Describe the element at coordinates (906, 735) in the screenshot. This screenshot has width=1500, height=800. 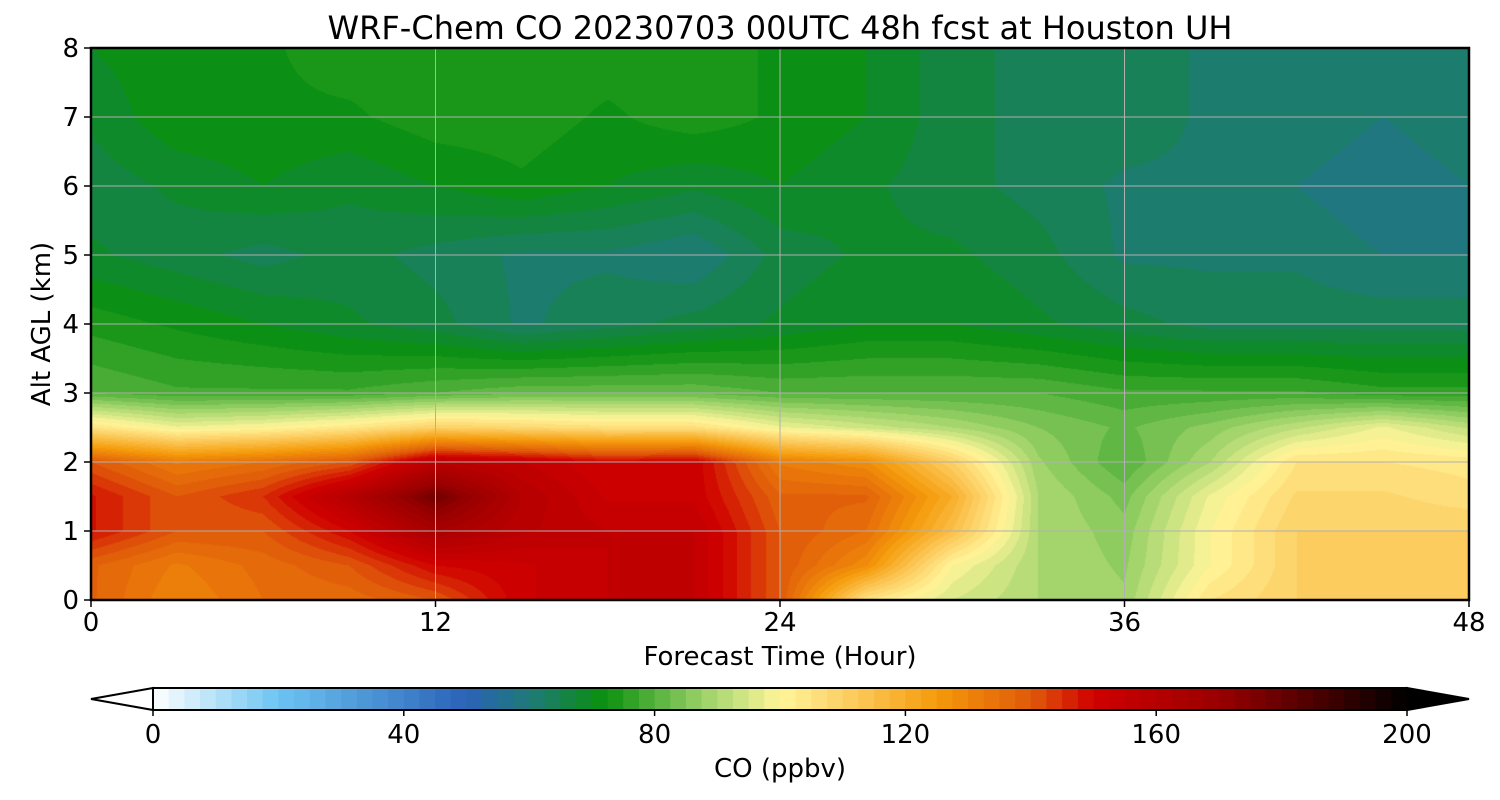
I see `colorbar-tick-label: 120` at that location.